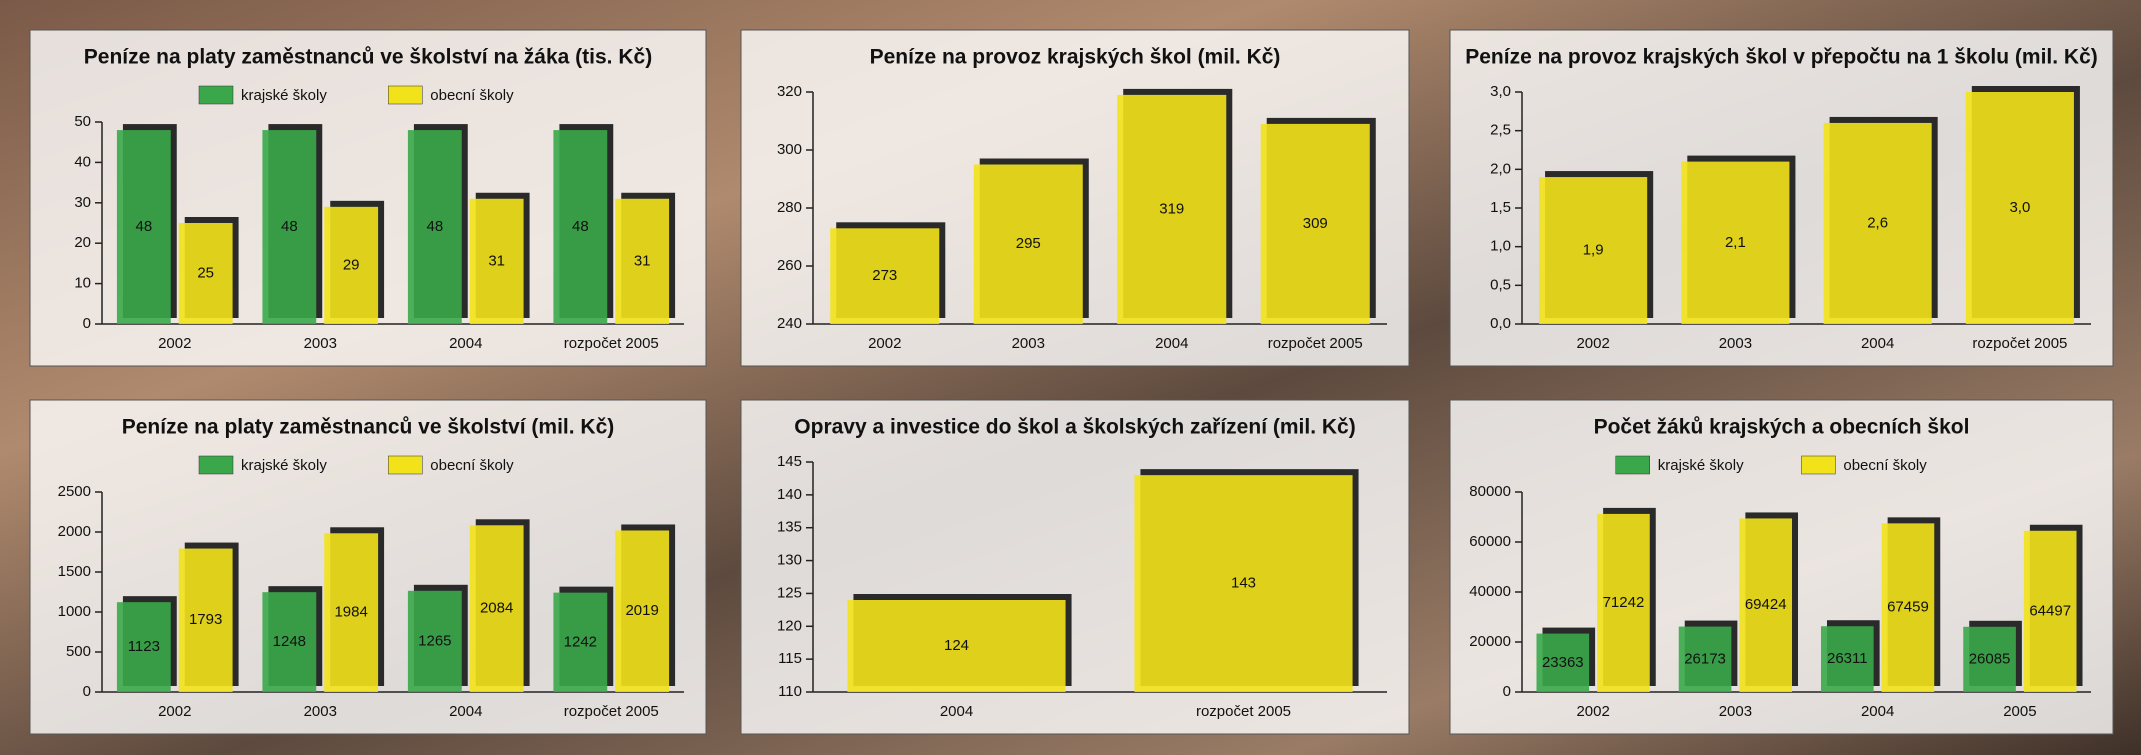 This screenshot has width=2141, height=755. What do you see at coordinates (82, 202) in the screenshot?
I see `y-tick-label: 30` at bounding box center [82, 202].